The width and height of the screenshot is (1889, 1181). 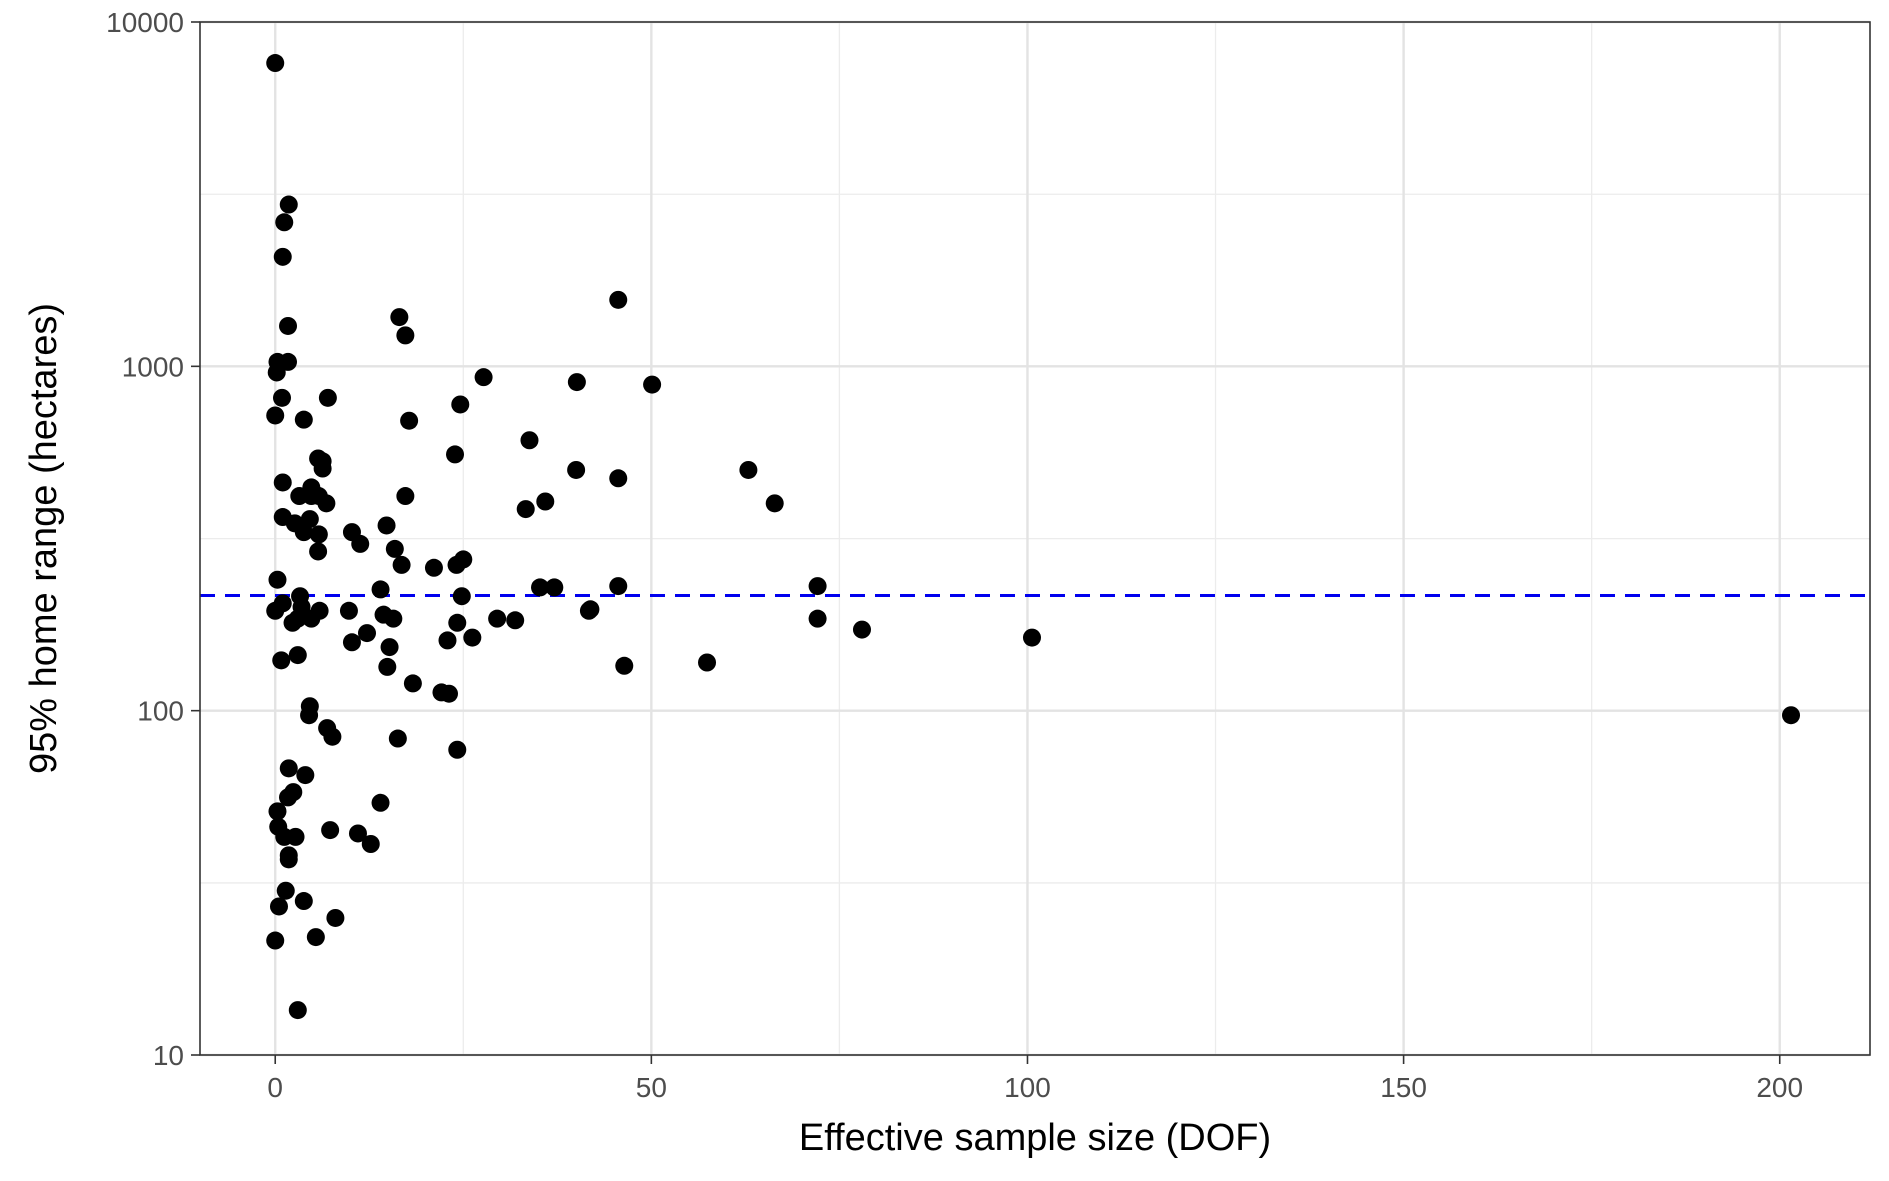 What do you see at coordinates (1027, 1087) in the screenshot?
I see `x-tick-label: 100` at bounding box center [1027, 1087].